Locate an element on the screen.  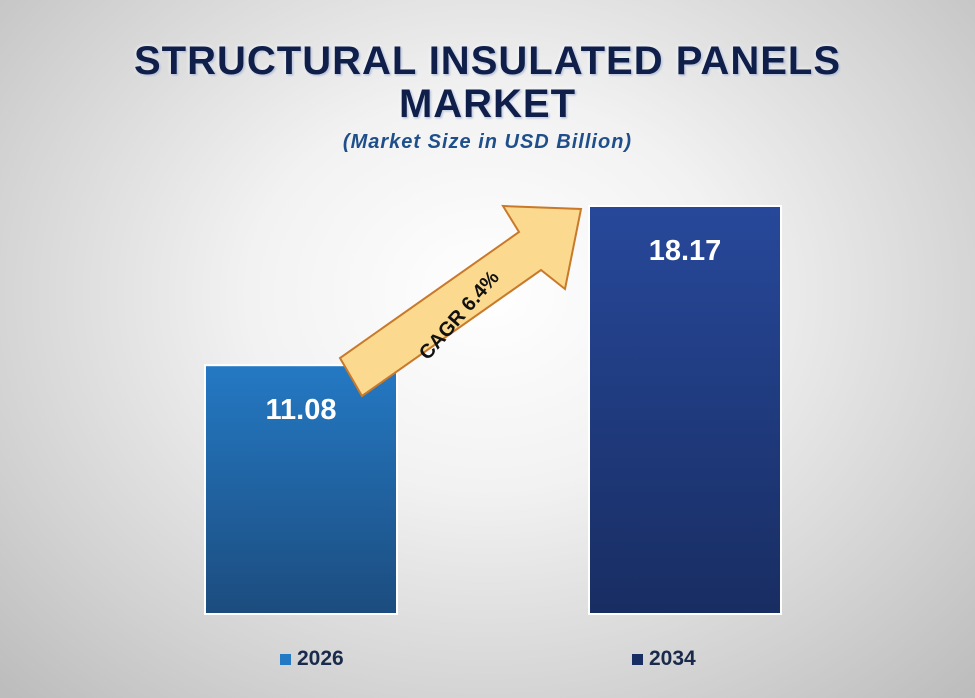
value-label-2026: 11.08 is located at coordinates (301, 410).